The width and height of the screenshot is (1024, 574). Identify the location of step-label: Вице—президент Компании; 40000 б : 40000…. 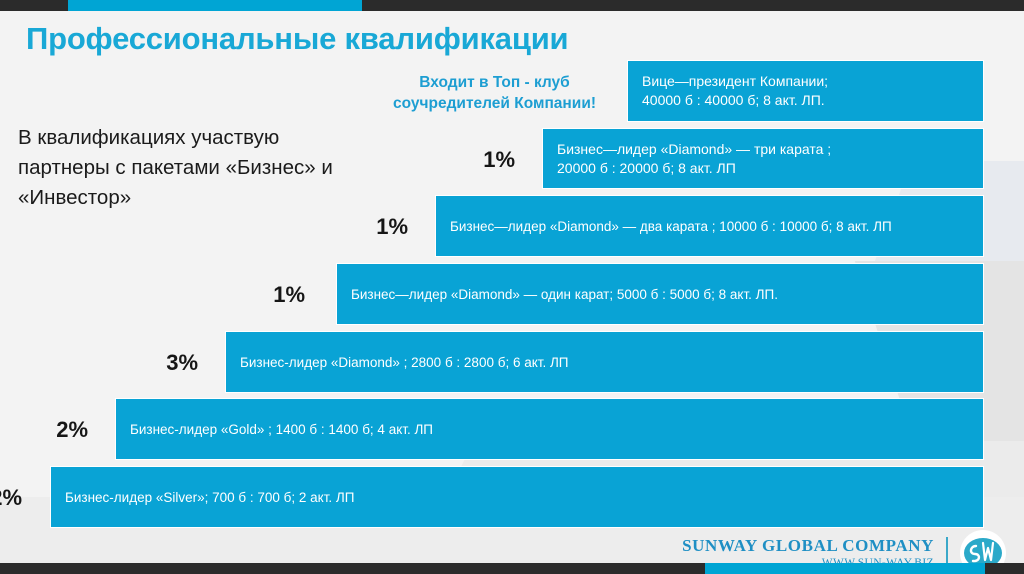
(735, 90).